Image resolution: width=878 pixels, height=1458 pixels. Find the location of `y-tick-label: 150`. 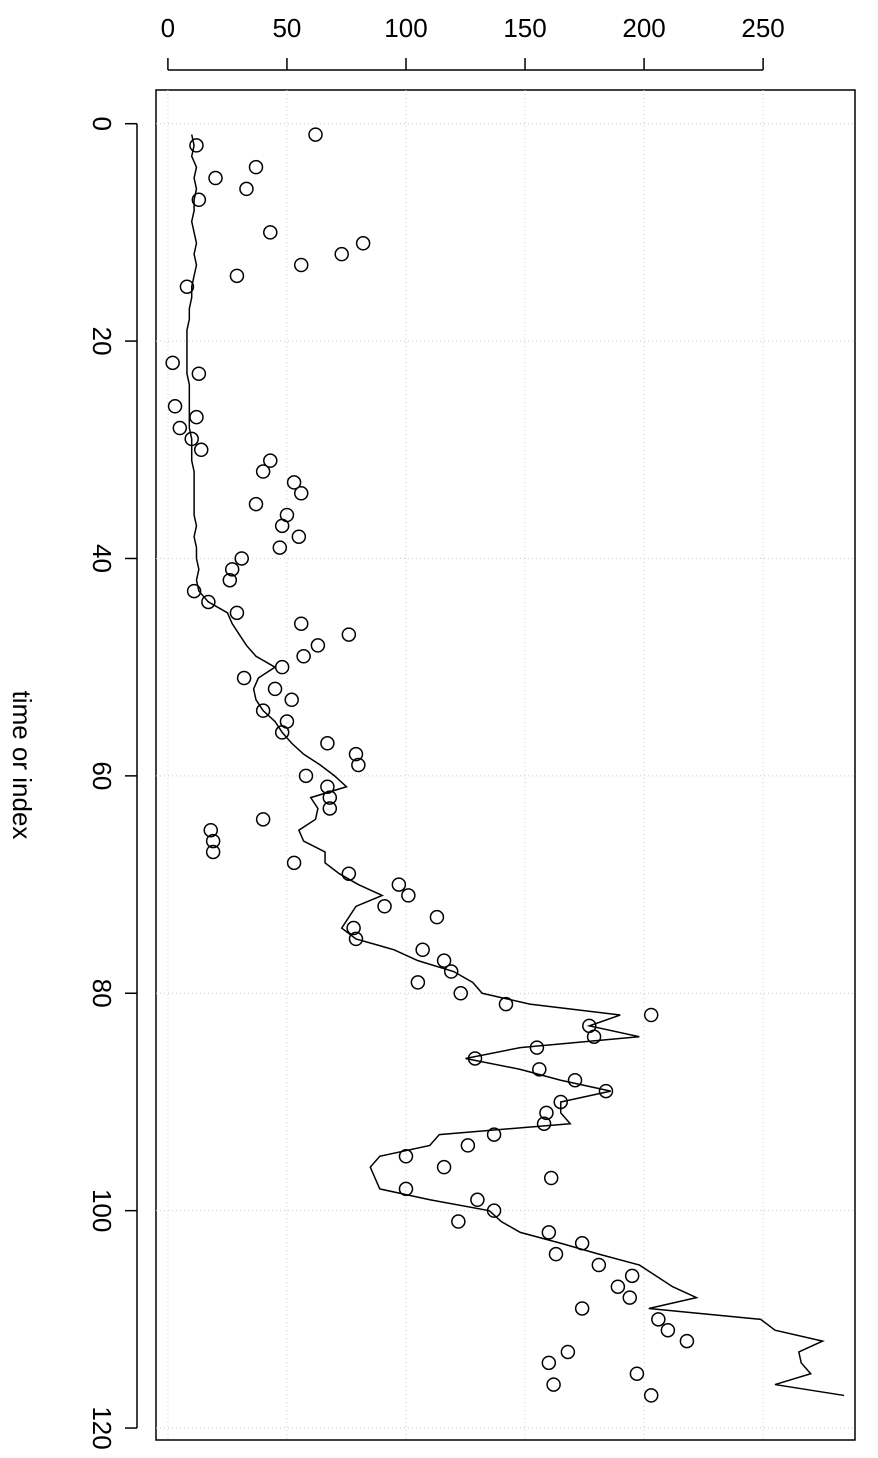

y-tick-label: 150 is located at coordinates (524, 28).